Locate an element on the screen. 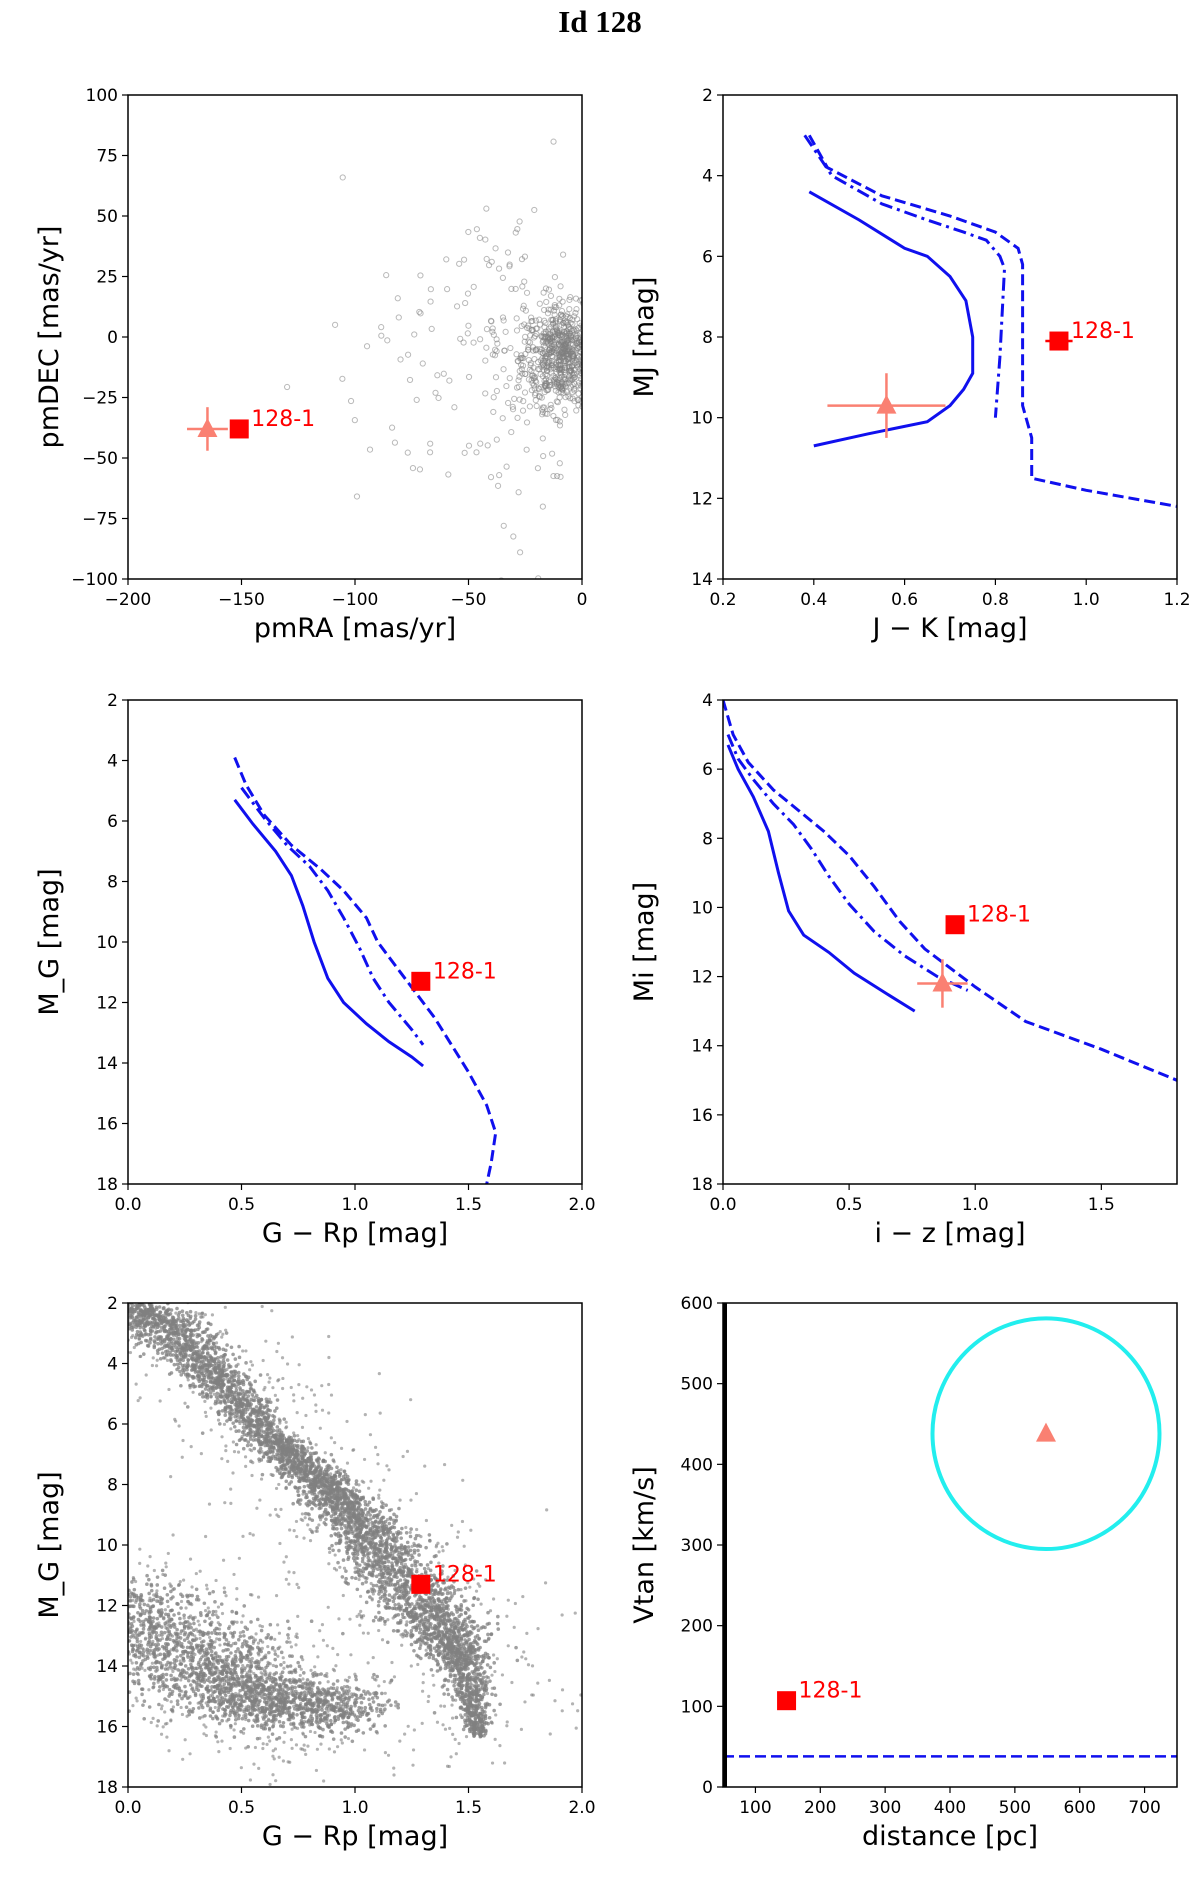 Image resolution: width=1200 pixels, height=1878 pixels. y-axis-label: MJ [mag] is located at coordinates (644, 337).